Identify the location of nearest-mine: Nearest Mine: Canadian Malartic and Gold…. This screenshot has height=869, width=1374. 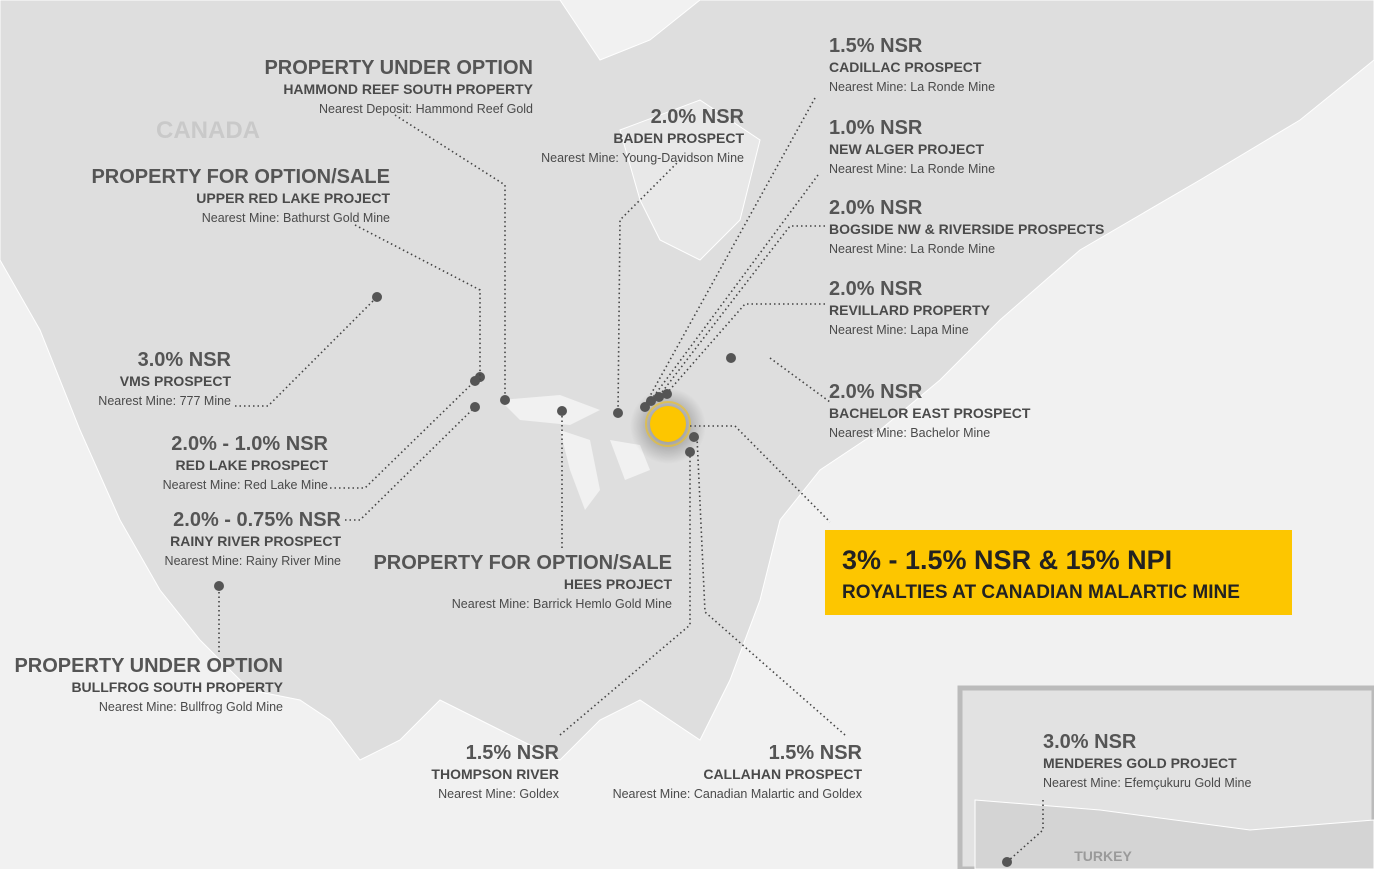
(738, 794).